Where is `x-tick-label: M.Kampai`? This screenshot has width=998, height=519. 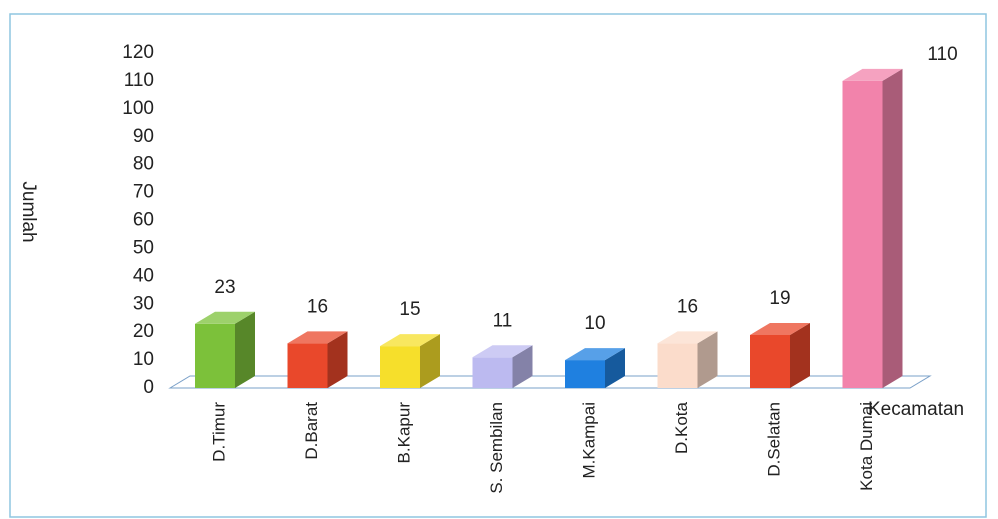
x-tick-label: M.Kampai is located at coordinates (588, 440).